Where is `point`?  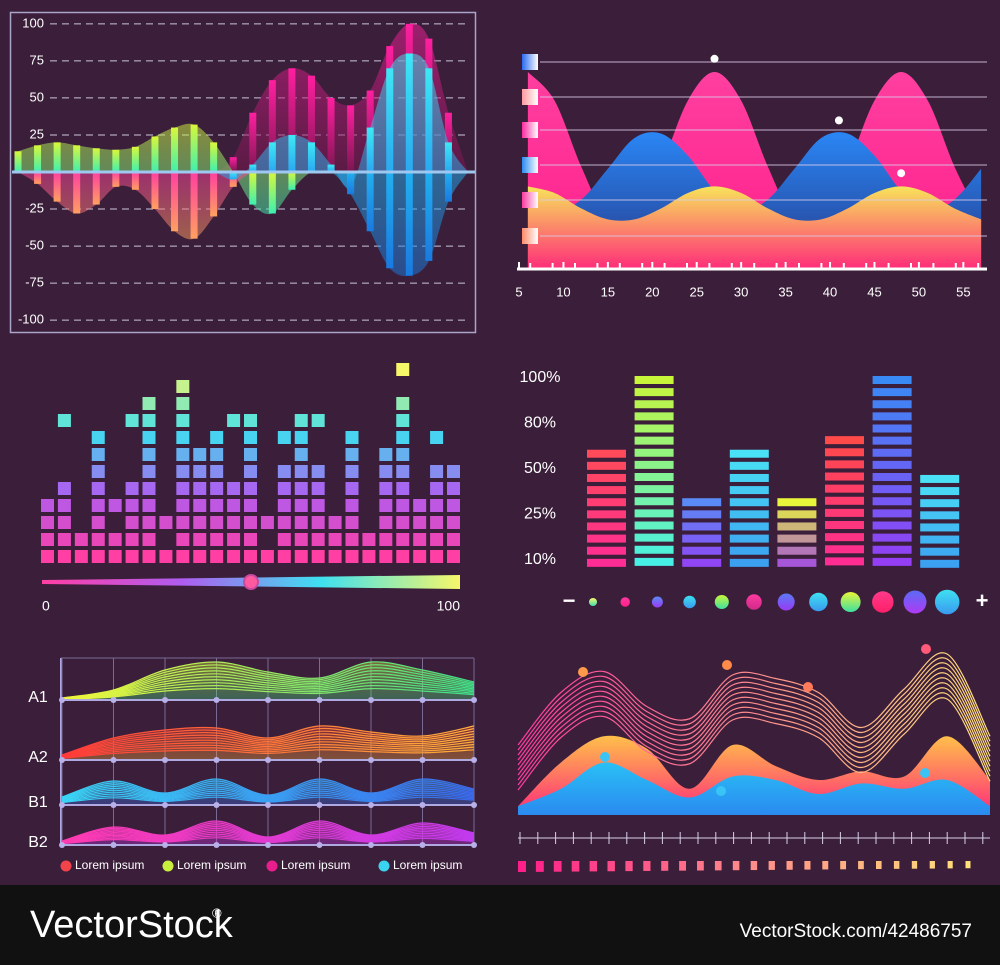 point is located at coordinates (838, 120).